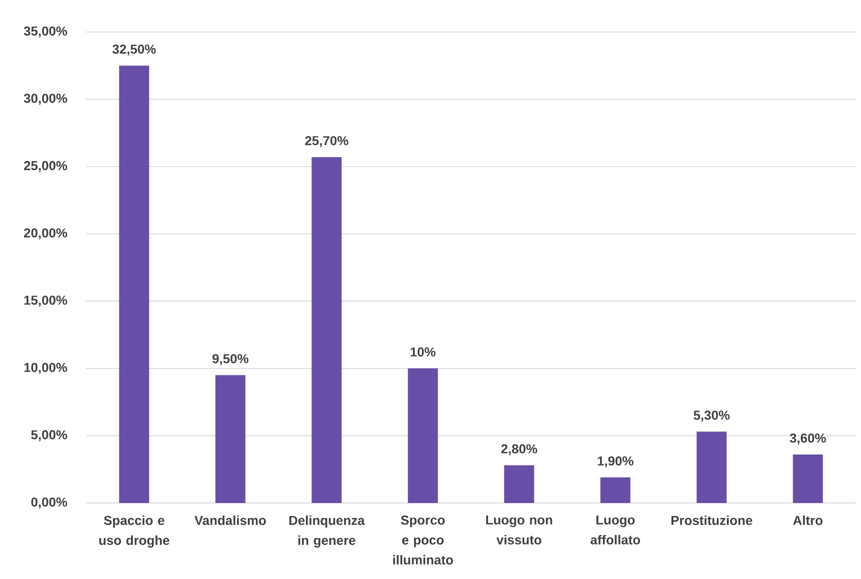 Image resolution: width=861 pixels, height=579 pixels. What do you see at coordinates (423, 540) in the screenshot?
I see `x-tick-label: Sporco e poco illuminato` at bounding box center [423, 540].